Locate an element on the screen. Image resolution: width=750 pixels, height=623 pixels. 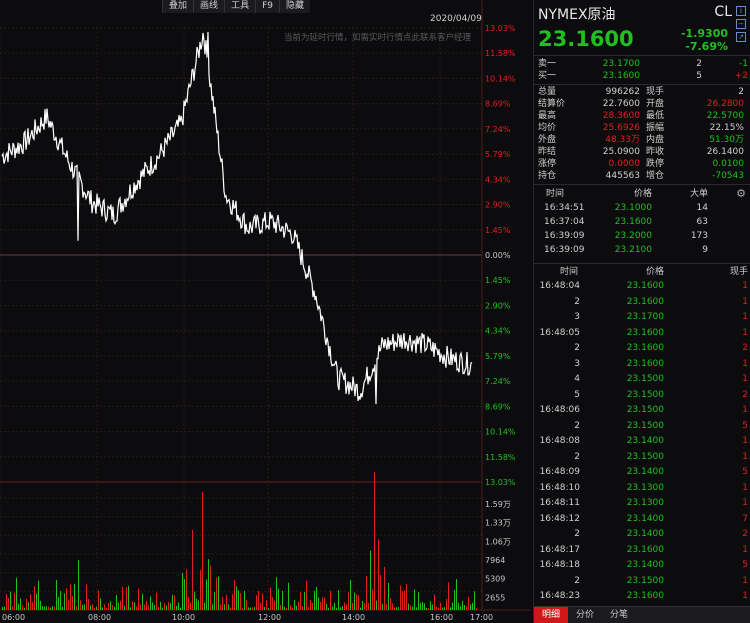
tick-row: 2 23.1500 5 is located at coordinates (642, 427).